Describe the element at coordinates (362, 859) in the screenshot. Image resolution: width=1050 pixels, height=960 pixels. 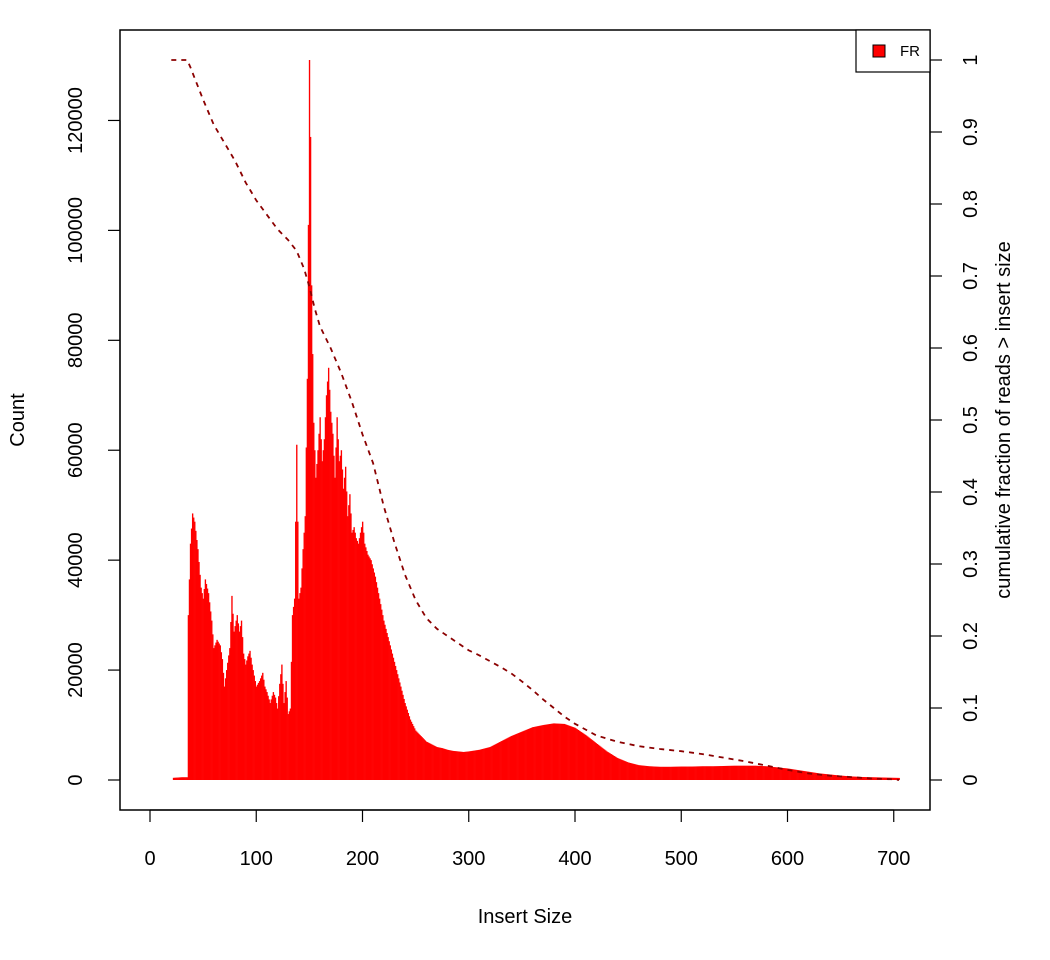
I see `x-tick-label: 200` at that location.